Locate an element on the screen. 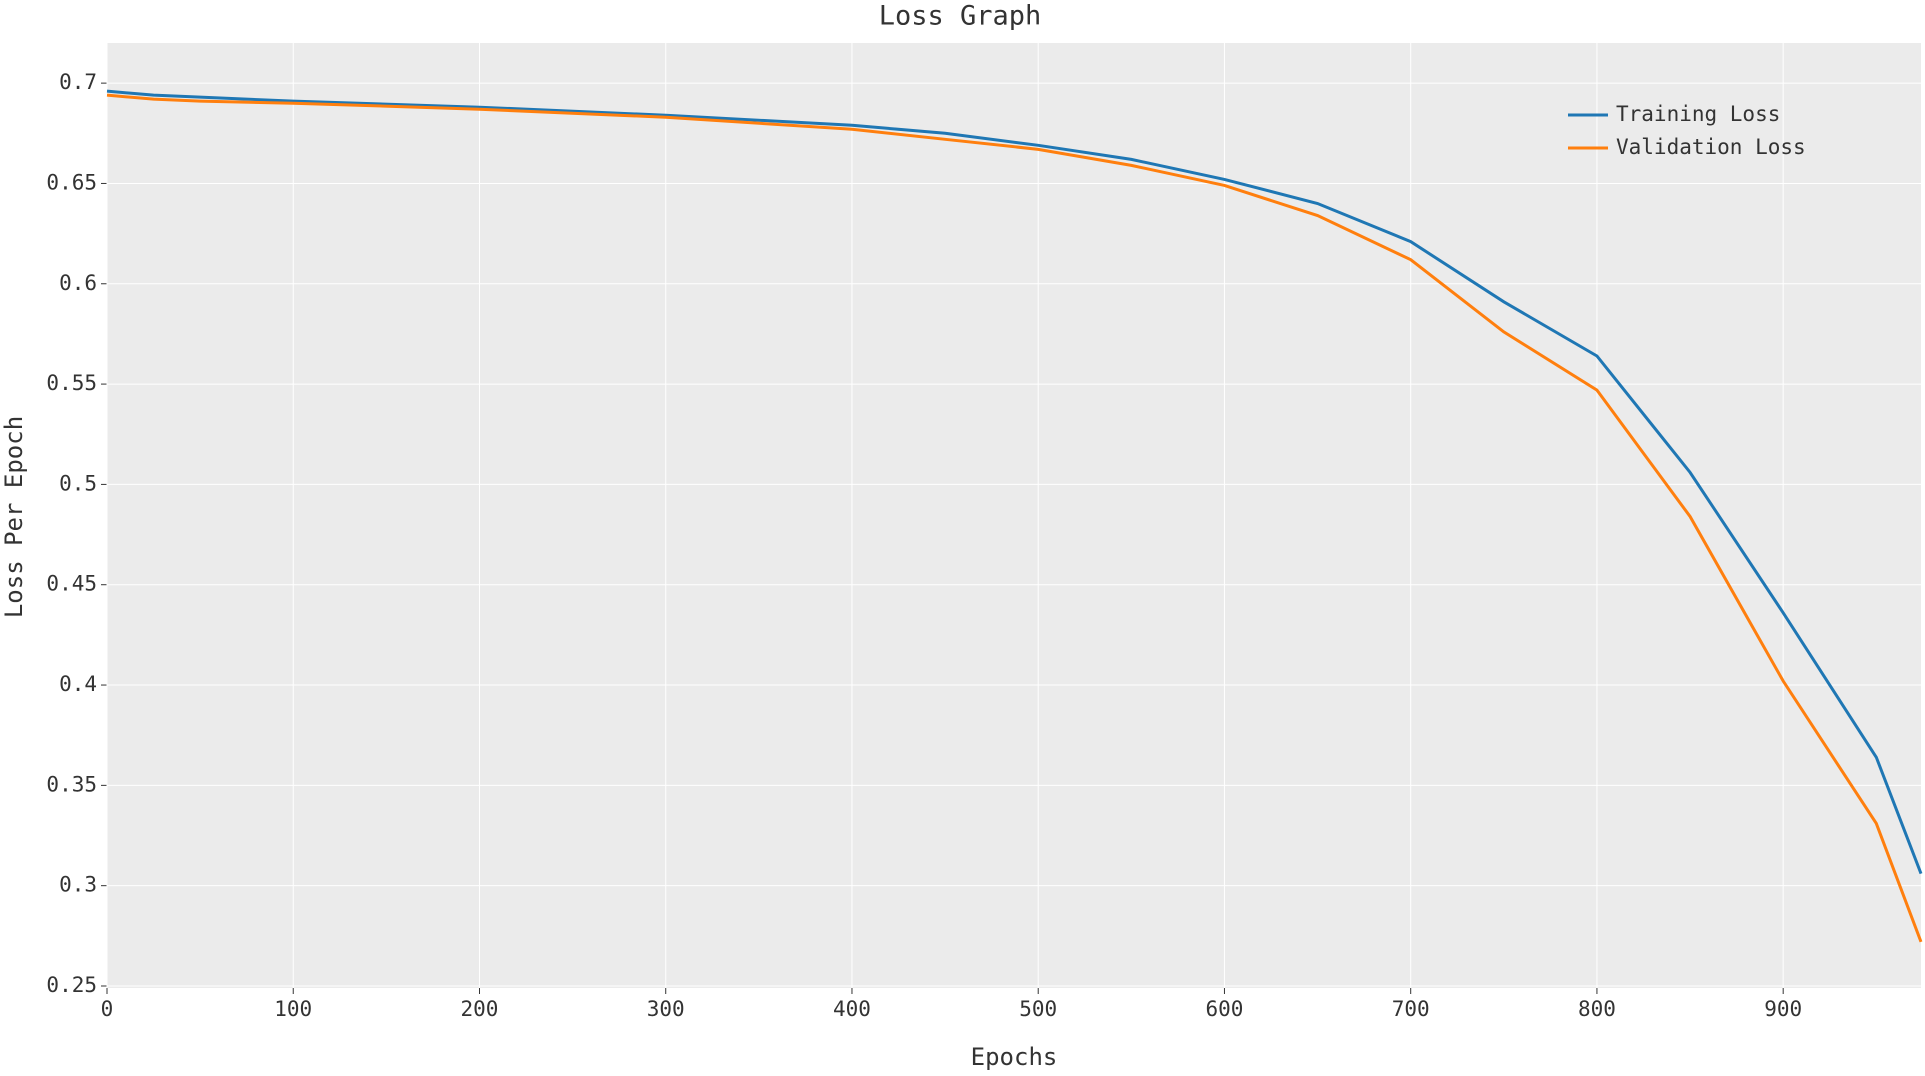 This screenshot has width=1925, height=1076. x-tick-label: 300 is located at coordinates (666, 1009).